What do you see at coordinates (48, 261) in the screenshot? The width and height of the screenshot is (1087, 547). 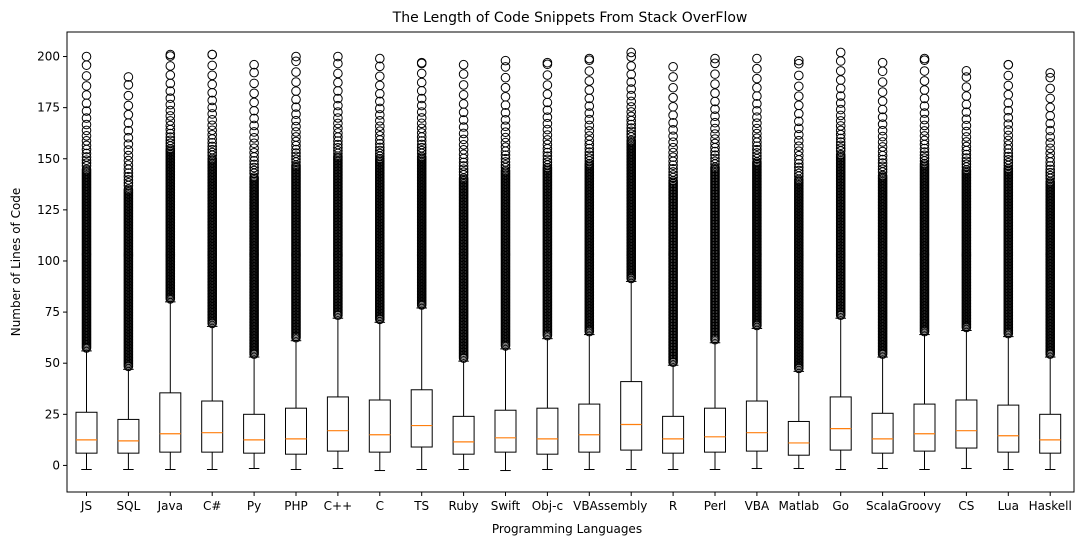 I see `y-tick-label: 100` at bounding box center [48, 261].